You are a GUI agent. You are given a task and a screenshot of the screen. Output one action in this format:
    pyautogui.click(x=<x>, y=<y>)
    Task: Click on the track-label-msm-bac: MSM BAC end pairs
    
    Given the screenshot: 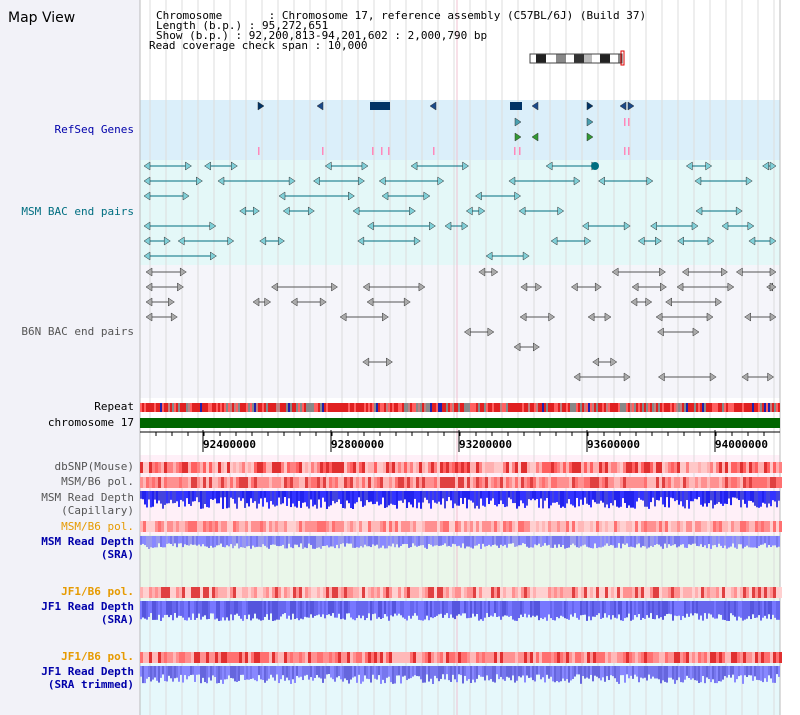 What is the action you would take?
    pyautogui.click(x=77, y=211)
    